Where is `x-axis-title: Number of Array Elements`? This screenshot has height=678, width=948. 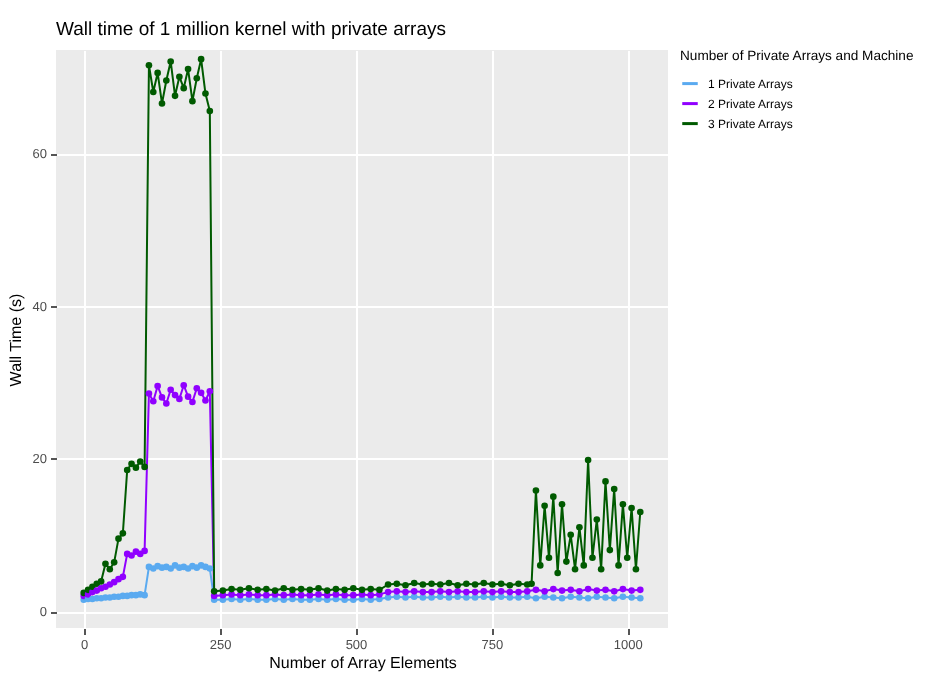 x-axis-title: Number of Array Elements is located at coordinates (363, 663).